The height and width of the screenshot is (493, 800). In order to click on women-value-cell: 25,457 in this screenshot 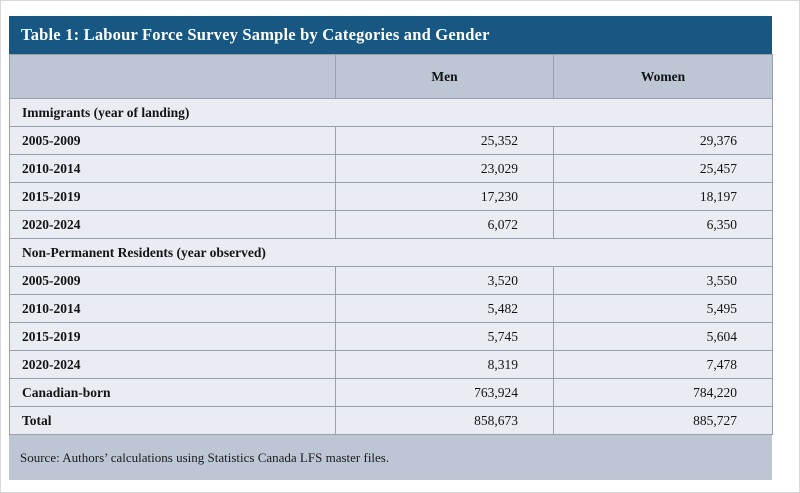, I will do `click(663, 168)`.